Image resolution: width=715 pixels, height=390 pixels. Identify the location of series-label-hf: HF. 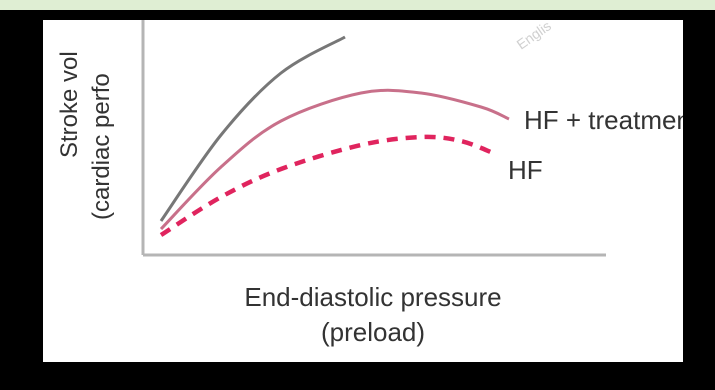
(525, 170).